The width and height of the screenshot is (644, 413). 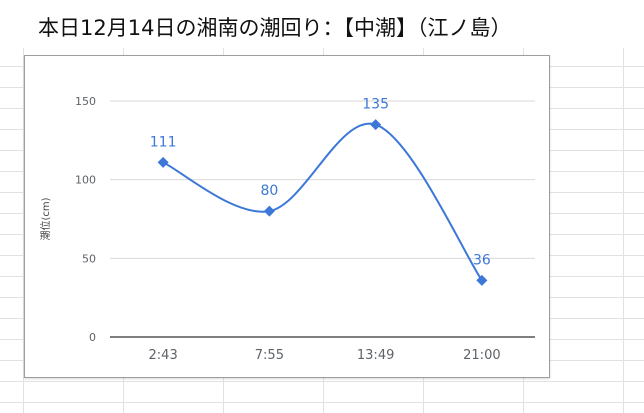 I want to click on y-tick-label: 100, so click(x=85, y=180).